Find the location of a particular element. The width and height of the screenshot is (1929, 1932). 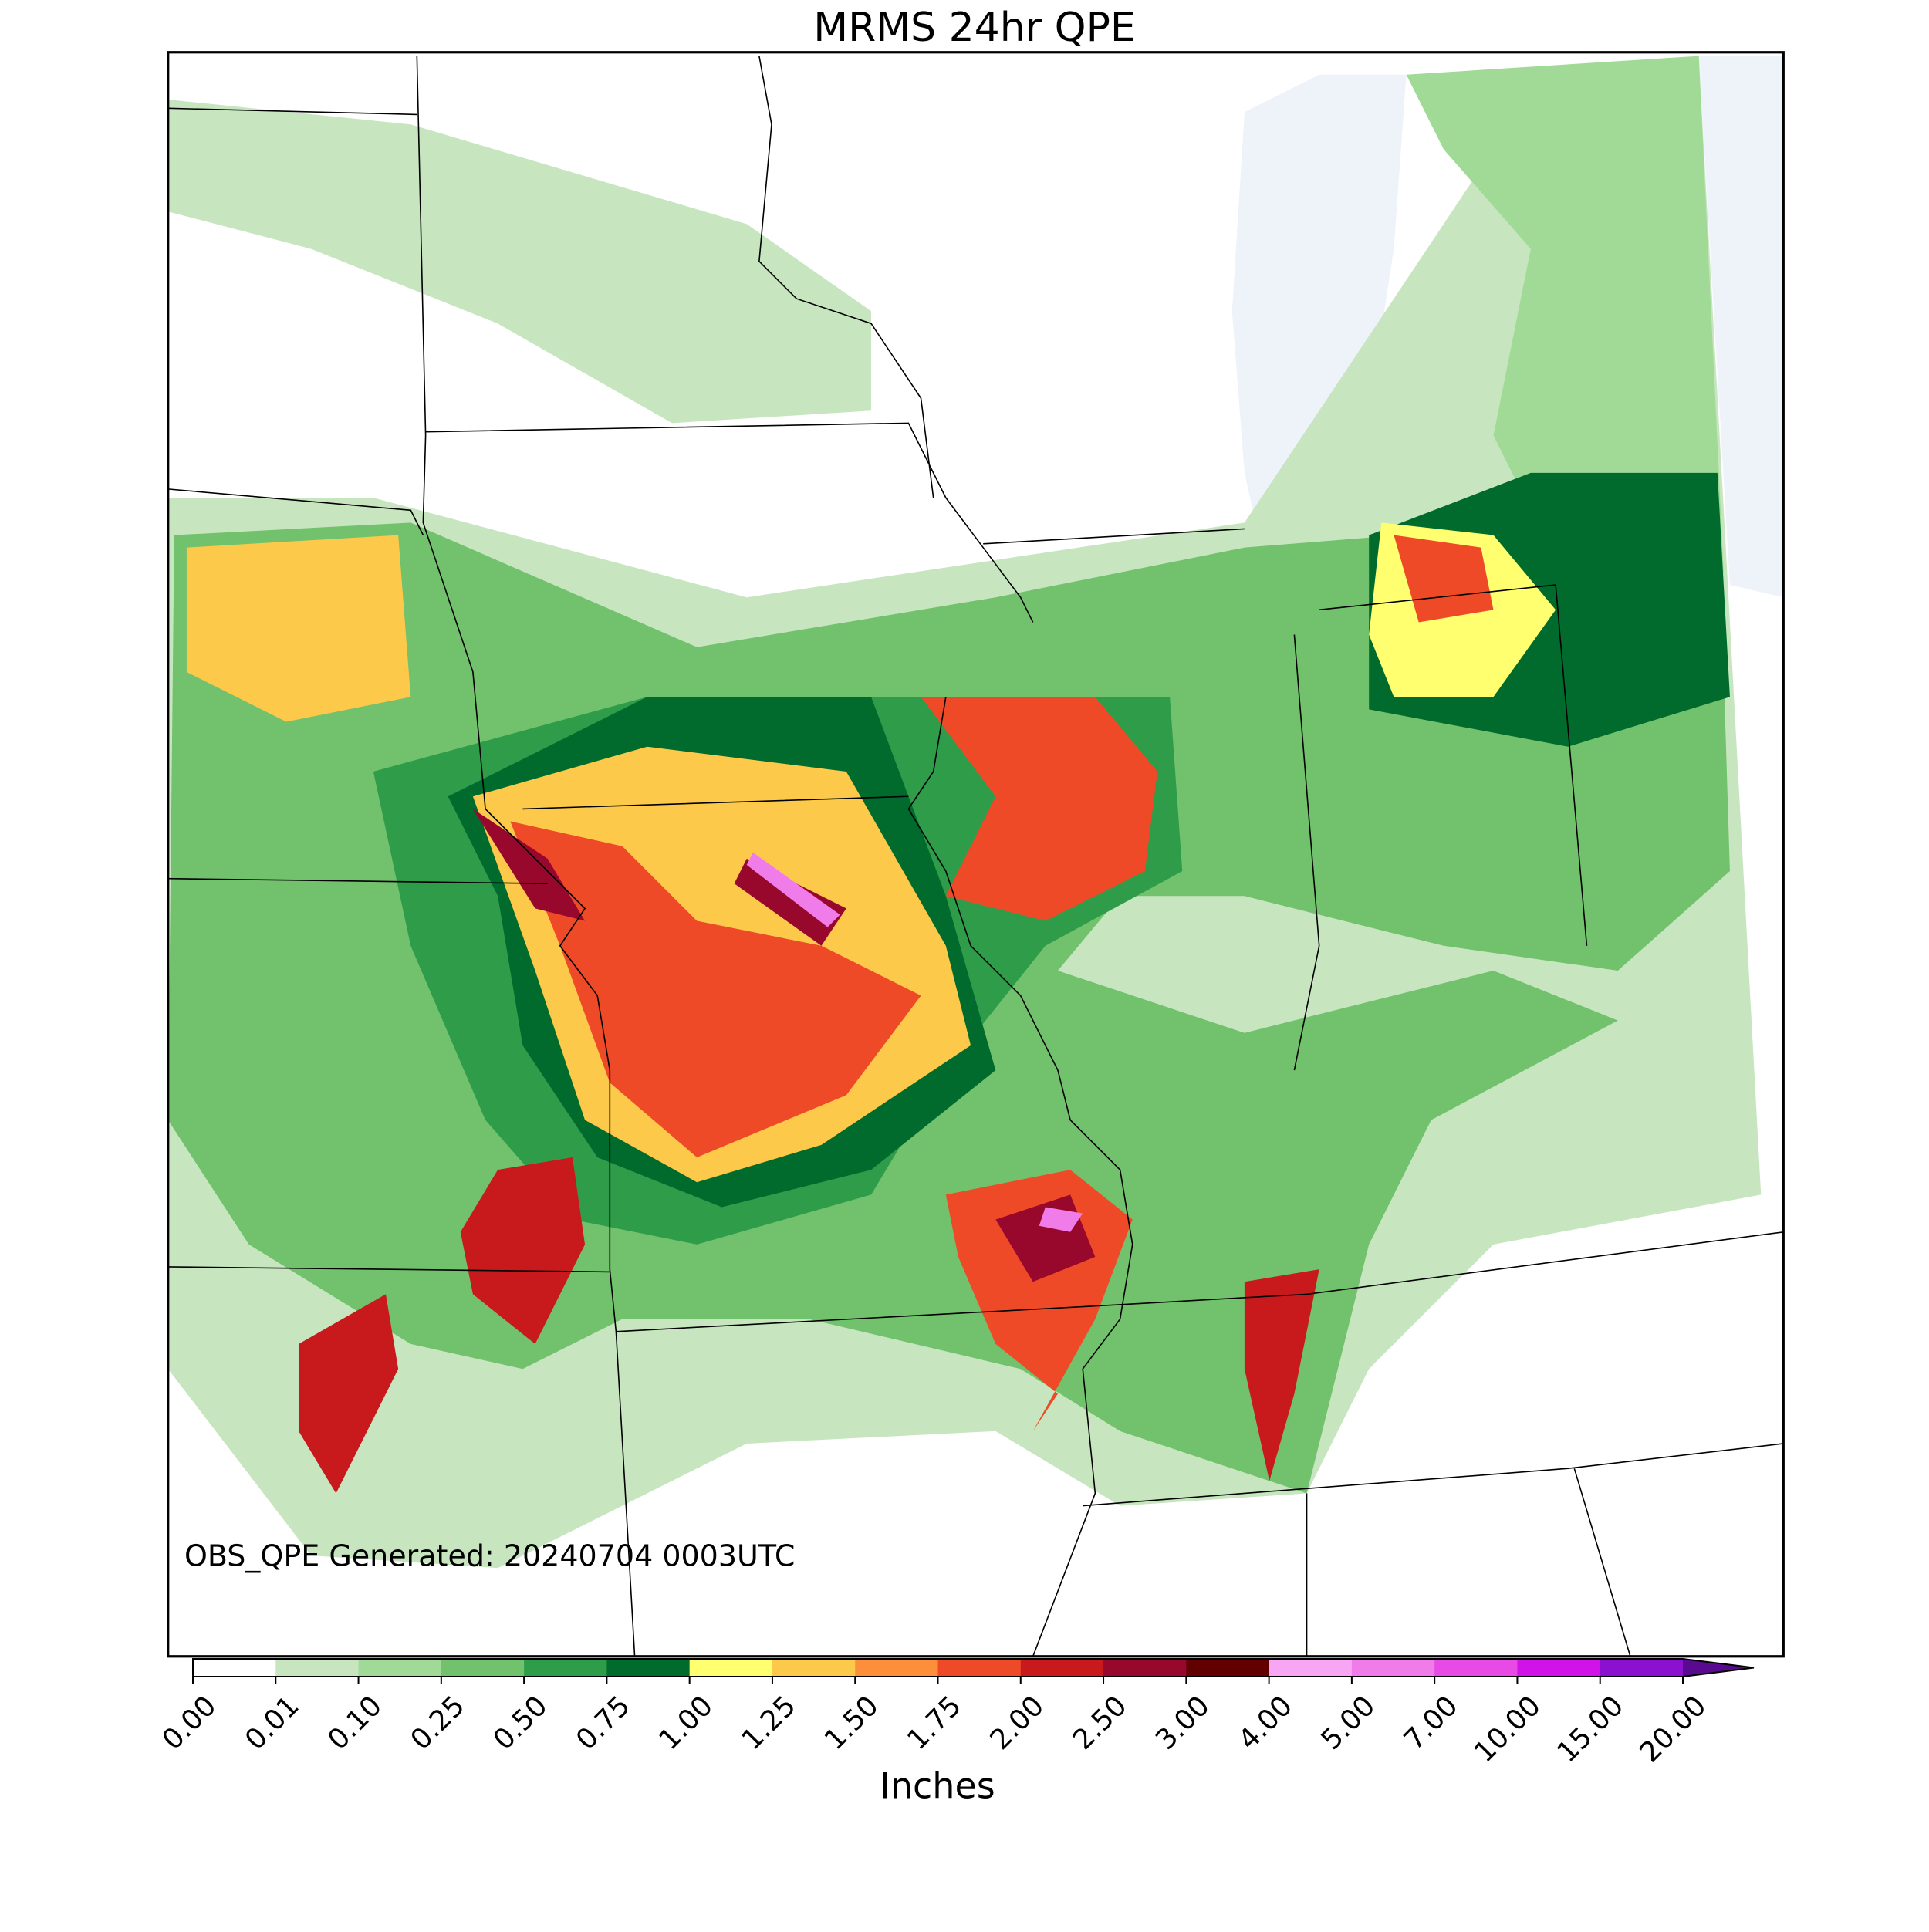

colorbar-outline is located at coordinates (973, 1667).